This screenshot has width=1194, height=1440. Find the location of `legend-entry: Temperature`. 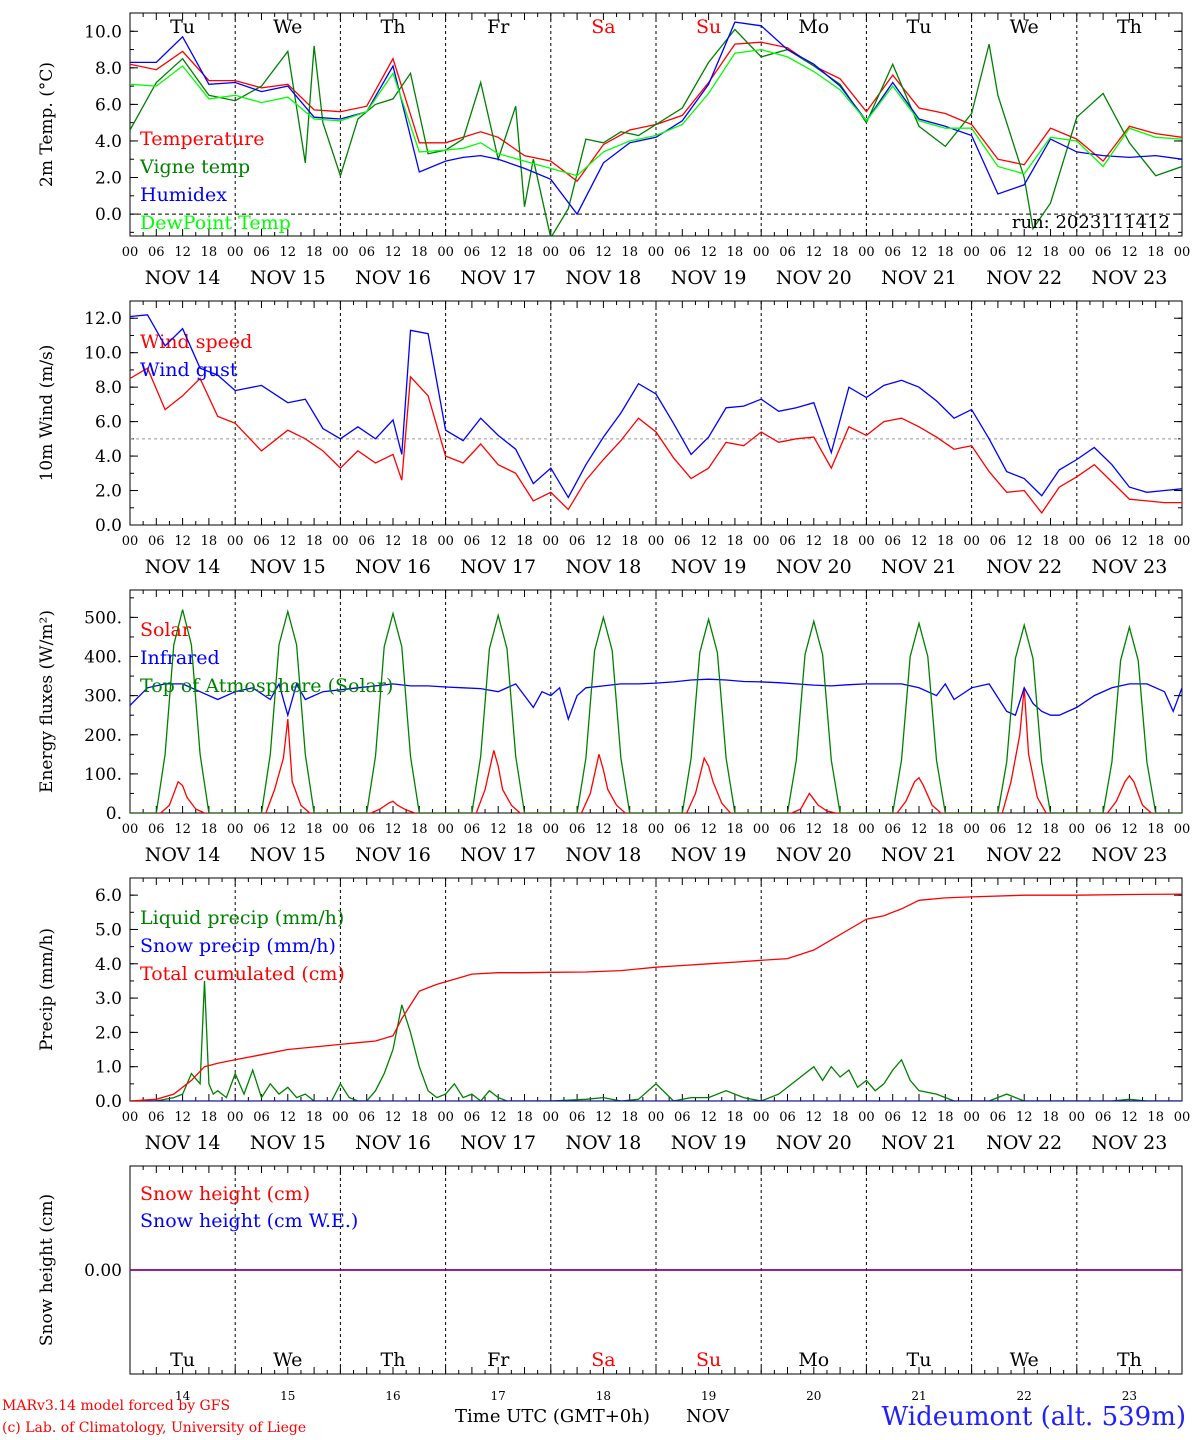

legend-entry: Temperature is located at coordinates (202, 139).